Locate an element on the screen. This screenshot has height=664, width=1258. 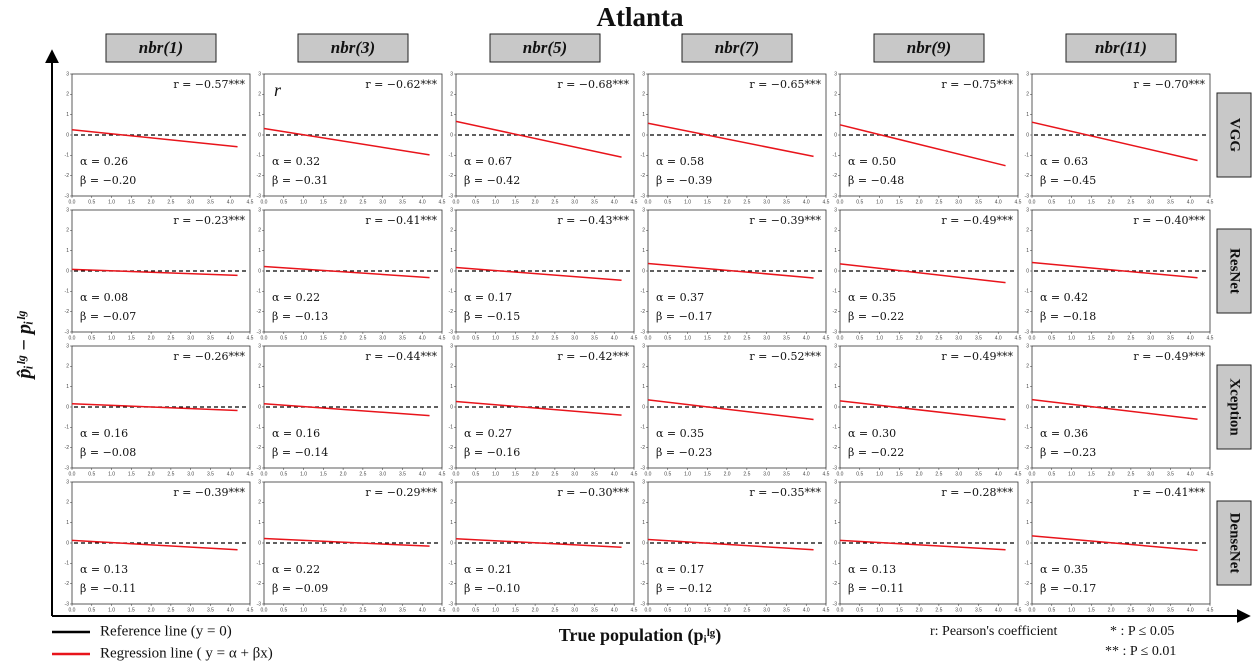
stat-alpha: α = 0.50 is located at coordinates (872, 161).